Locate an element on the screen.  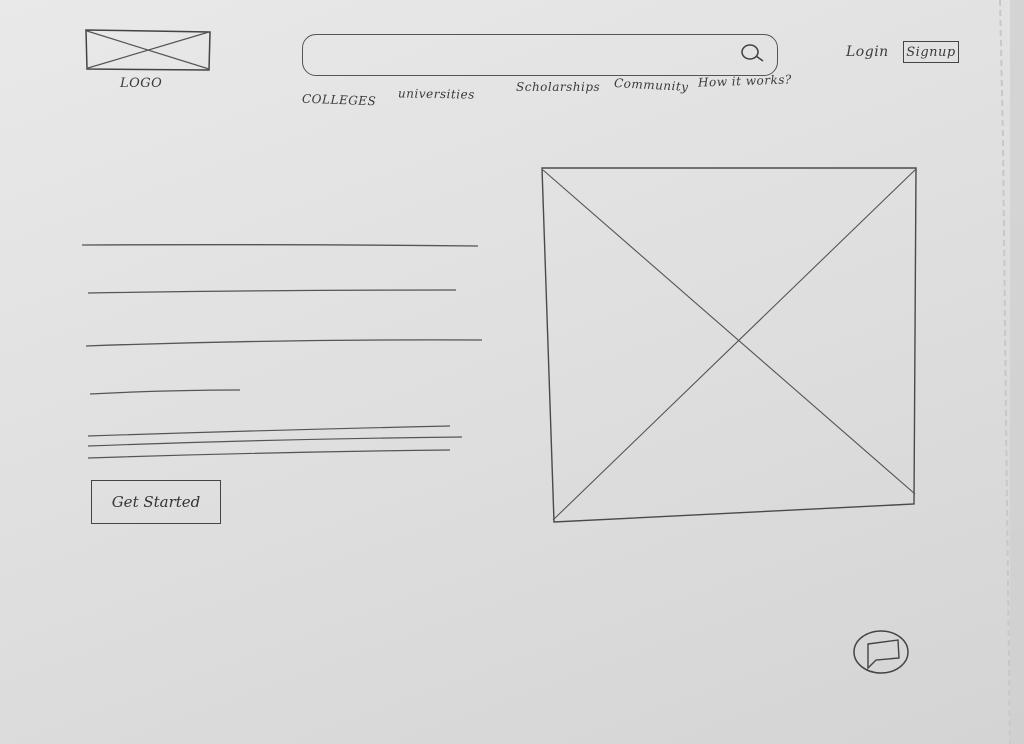
nav-item-how-it-works: How it works? is located at coordinates (745, 81).